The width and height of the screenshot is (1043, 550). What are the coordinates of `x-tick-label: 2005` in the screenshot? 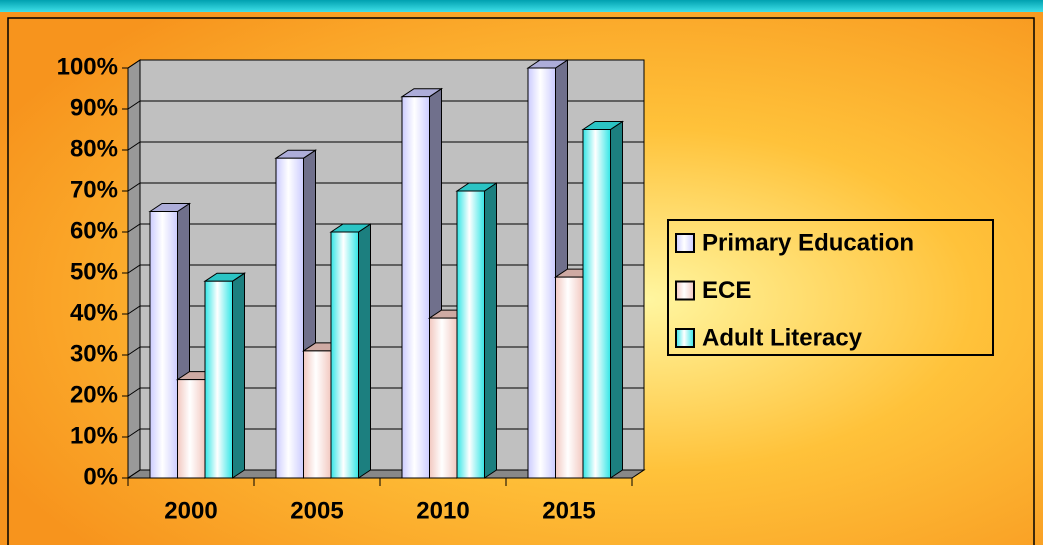 It's located at (316, 510).